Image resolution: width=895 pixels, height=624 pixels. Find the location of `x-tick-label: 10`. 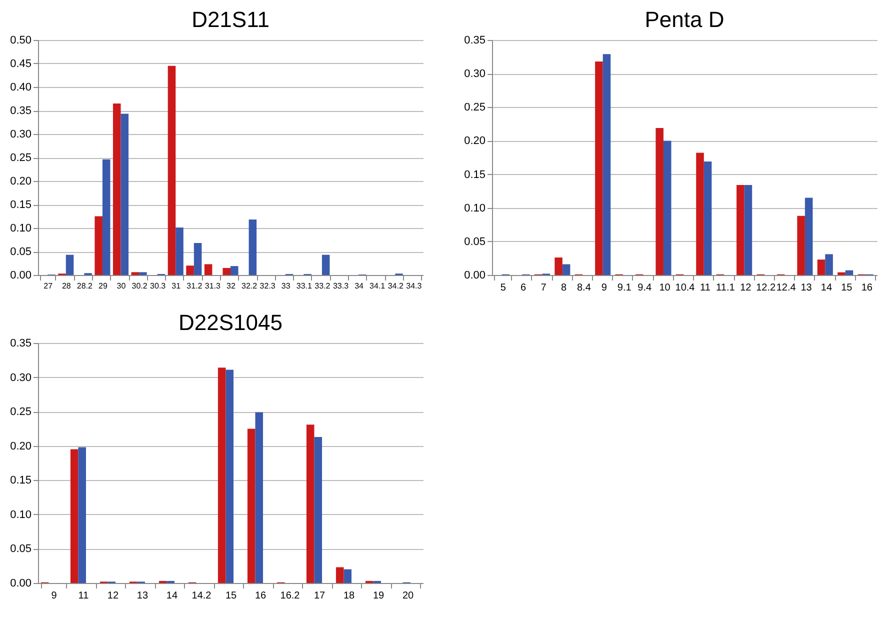

x-tick-label: 10 is located at coordinates (665, 288).